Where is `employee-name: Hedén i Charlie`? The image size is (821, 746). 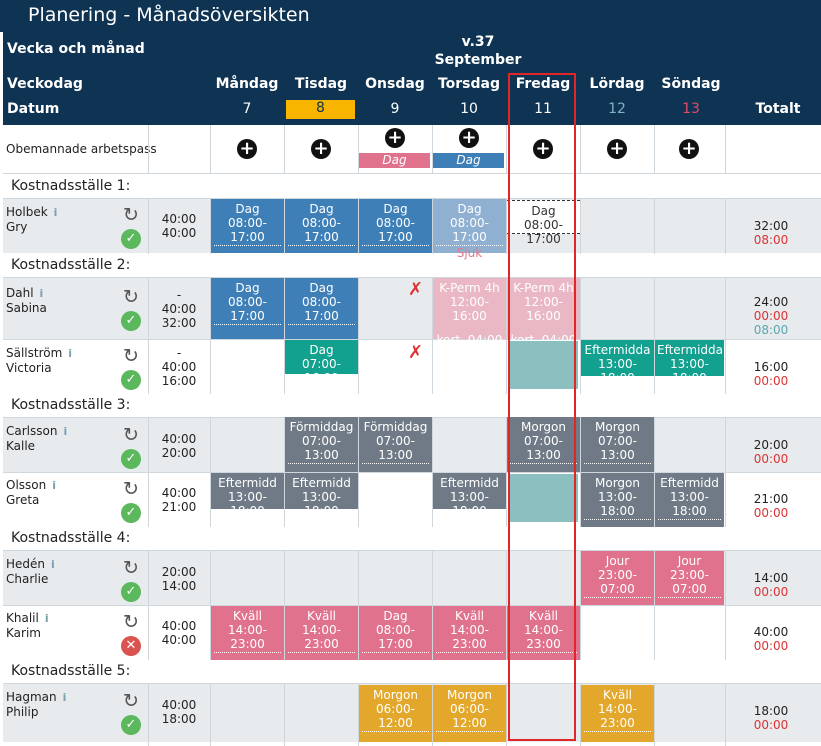
employee-name: Hedén i Charlie is located at coordinates (30, 571).